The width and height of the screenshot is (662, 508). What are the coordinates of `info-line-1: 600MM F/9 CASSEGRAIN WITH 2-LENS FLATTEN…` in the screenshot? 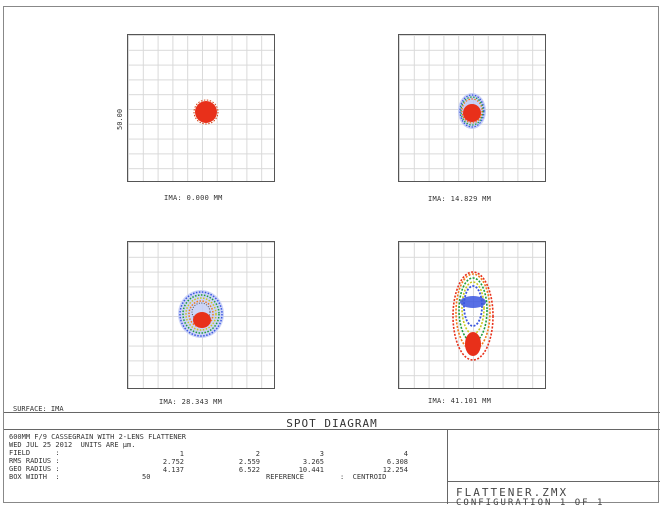 It's located at (98, 437).